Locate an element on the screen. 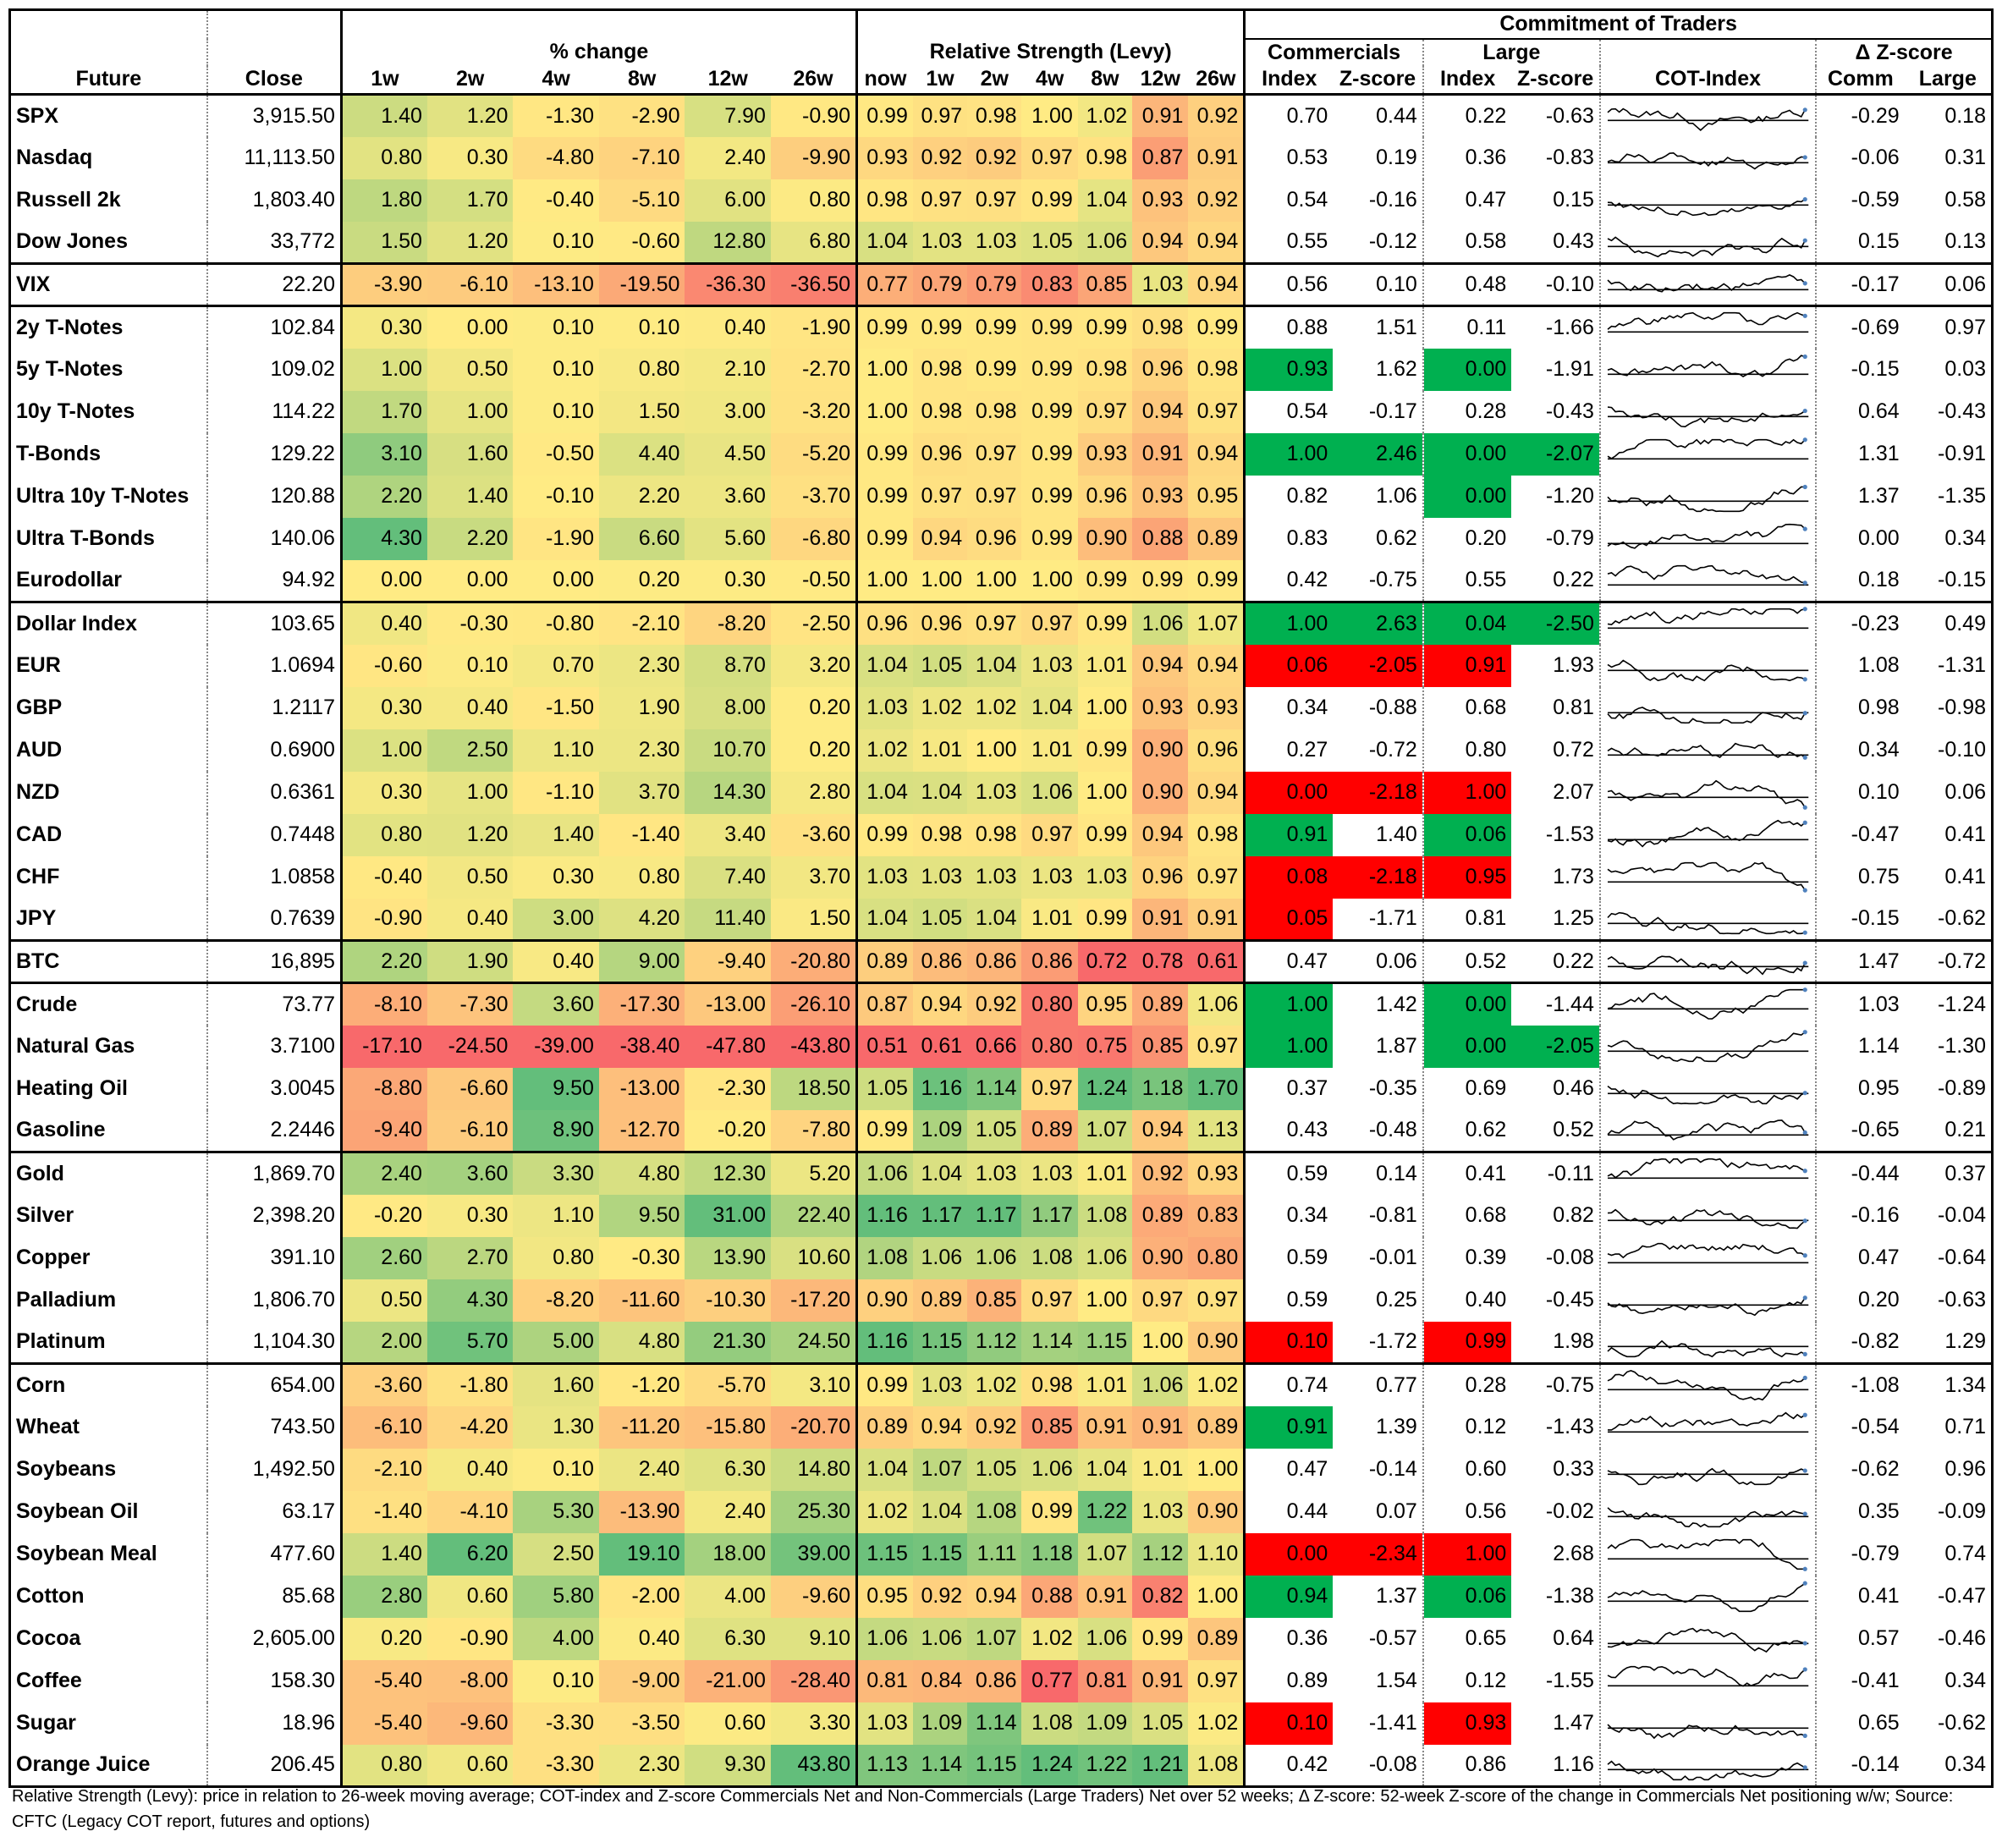 The image size is (2002, 1848). pct-change-12w: -21.00 is located at coordinates (728, 1681).